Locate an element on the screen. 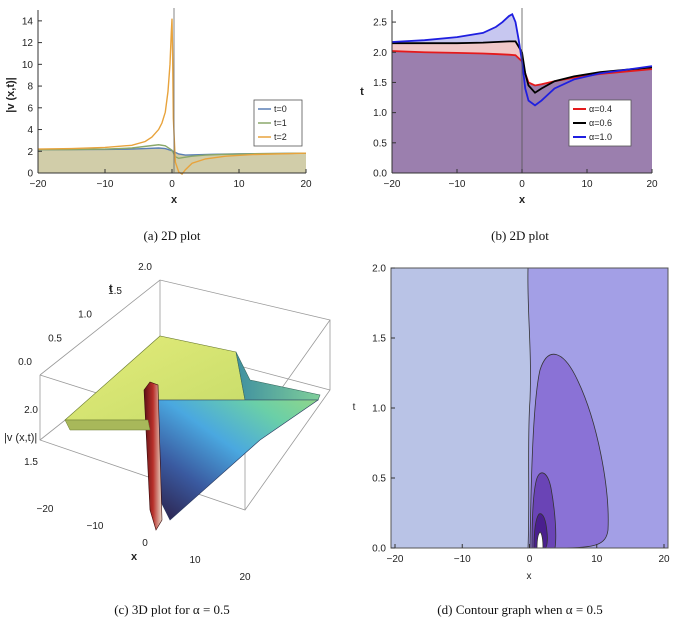 The width and height of the screenshot is (693, 625). legend-item-t0: t=0 is located at coordinates (280, 109).